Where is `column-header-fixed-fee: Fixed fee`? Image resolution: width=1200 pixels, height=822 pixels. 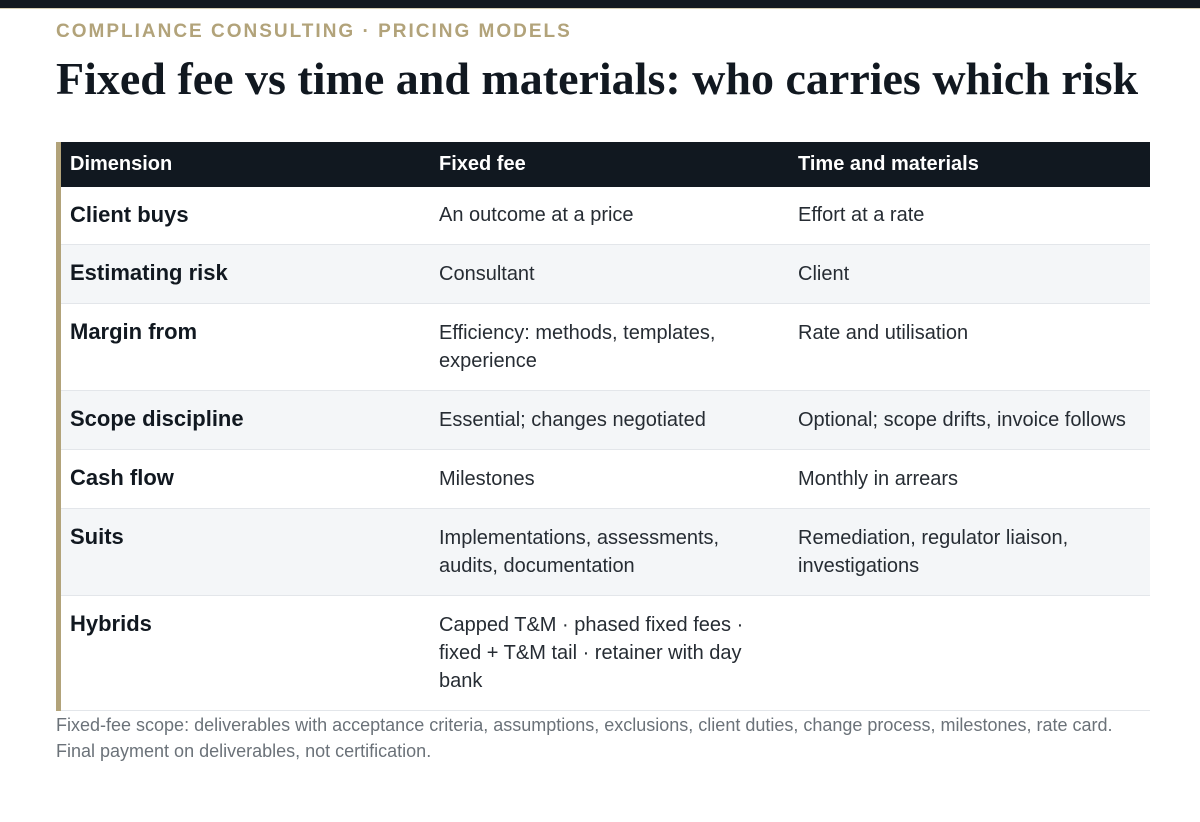 column-header-fixed-fee: Fixed fee is located at coordinates (482, 164).